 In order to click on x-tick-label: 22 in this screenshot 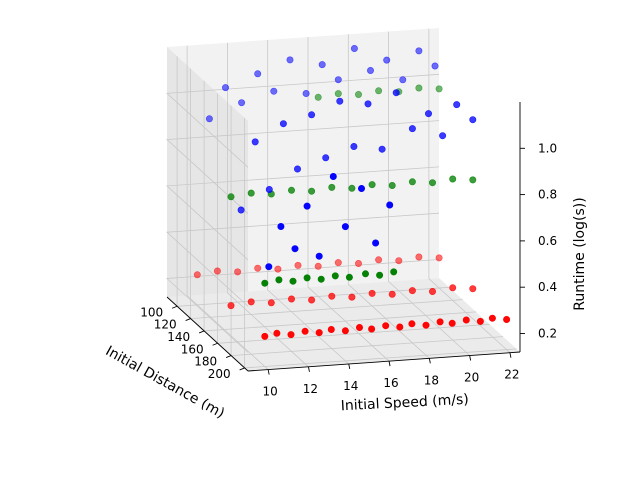, I will do `click(511, 375)`.